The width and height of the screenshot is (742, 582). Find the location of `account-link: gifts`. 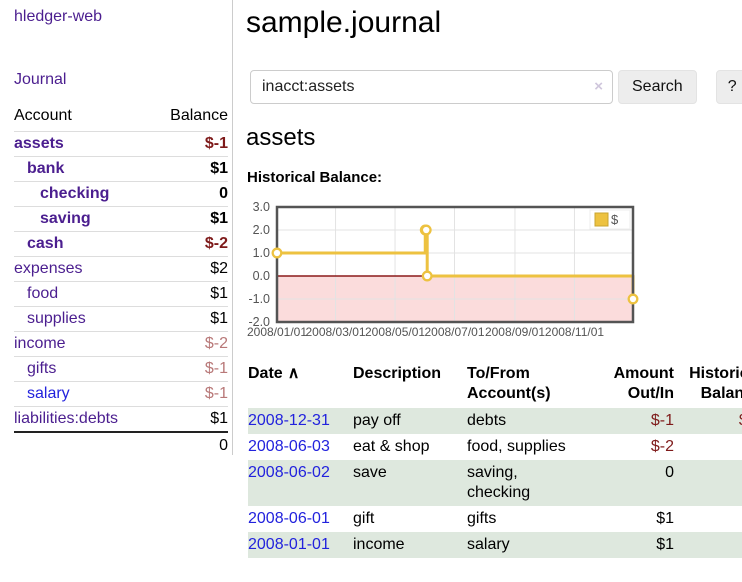

account-link: gifts is located at coordinates (42, 368).